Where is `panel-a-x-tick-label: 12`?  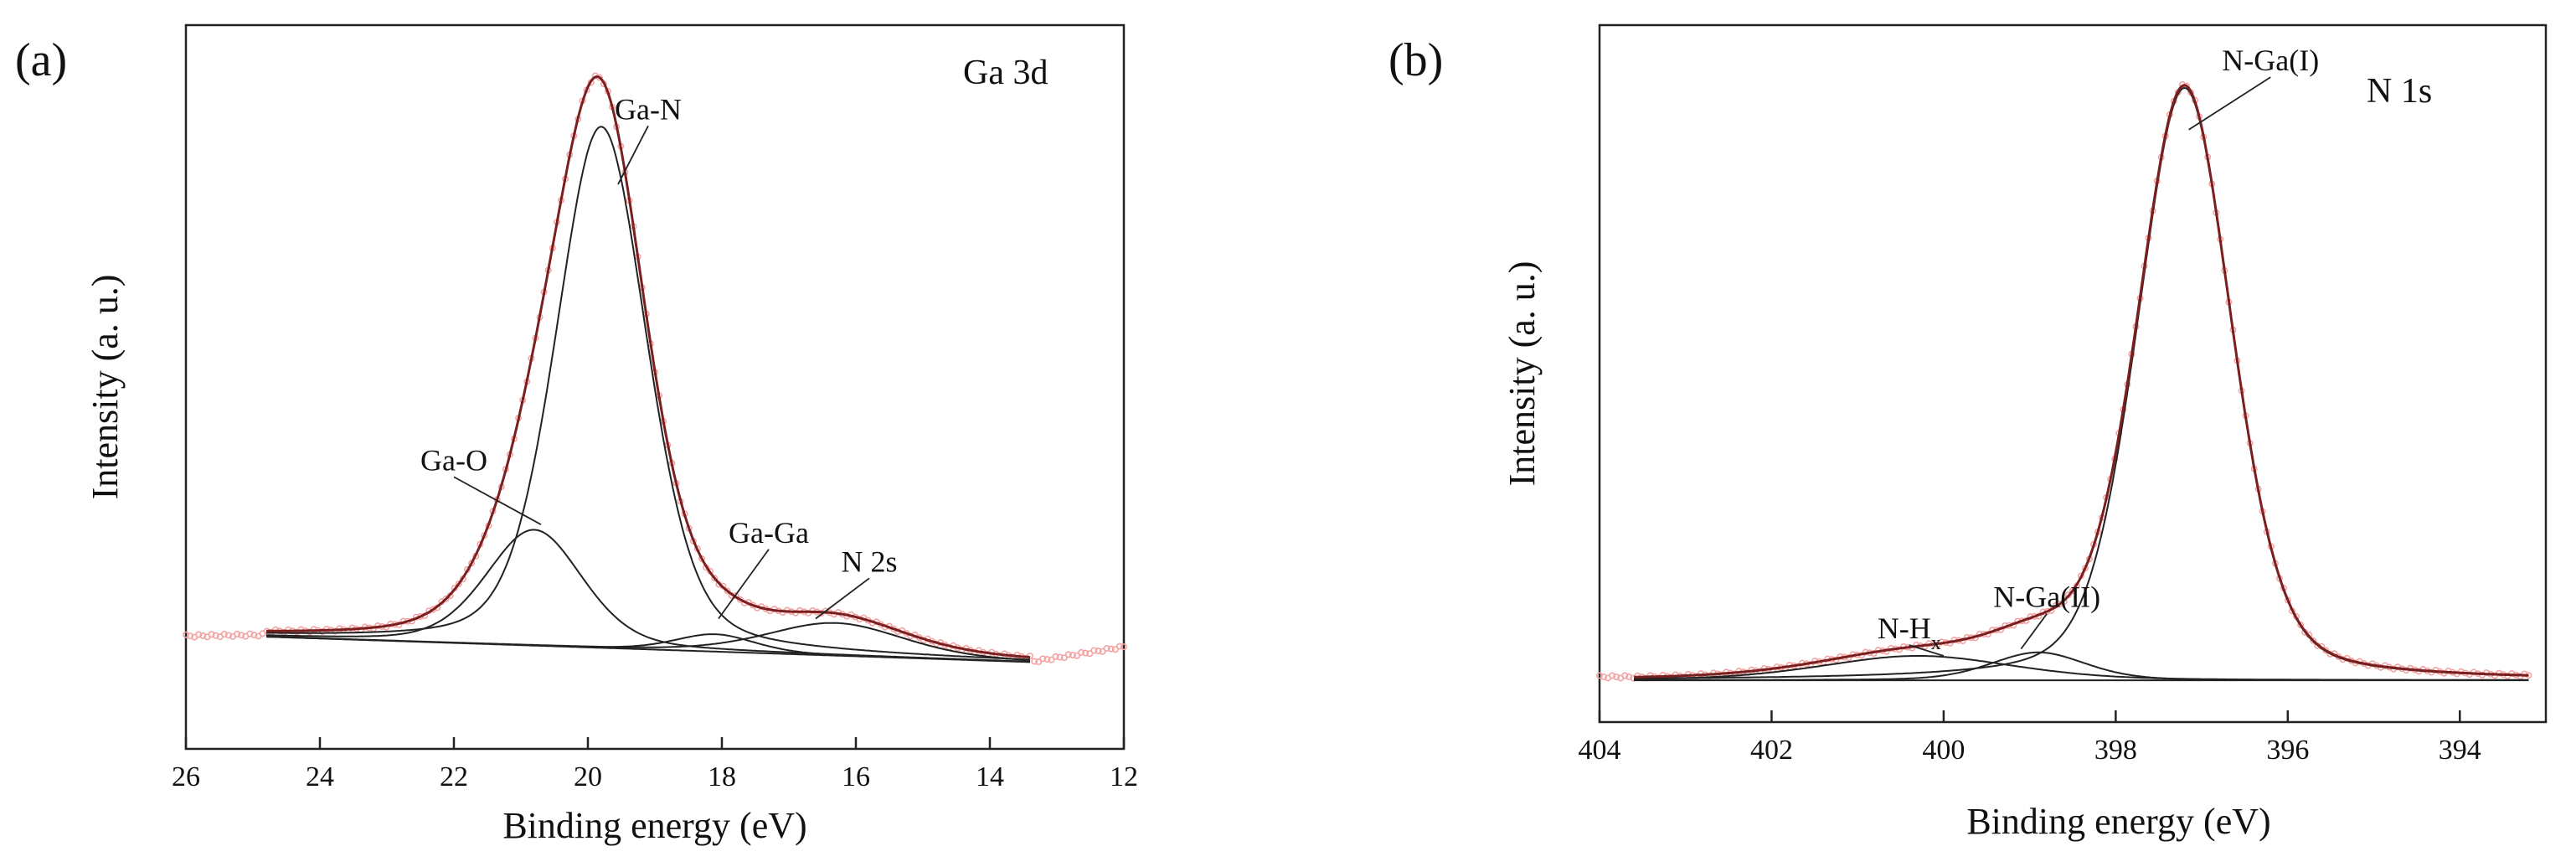
panel-a-x-tick-label: 12 is located at coordinates (1124, 777).